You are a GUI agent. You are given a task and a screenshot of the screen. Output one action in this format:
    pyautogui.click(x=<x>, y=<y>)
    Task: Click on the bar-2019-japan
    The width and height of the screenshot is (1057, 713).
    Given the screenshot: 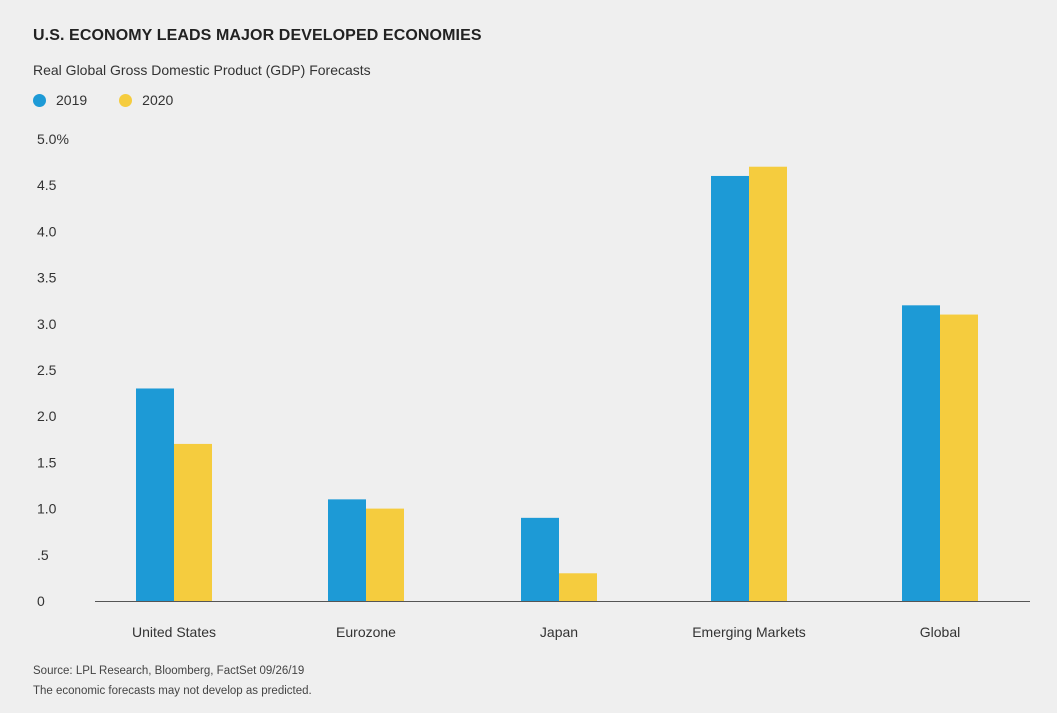 What is the action you would take?
    pyautogui.click(x=540, y=559)
    